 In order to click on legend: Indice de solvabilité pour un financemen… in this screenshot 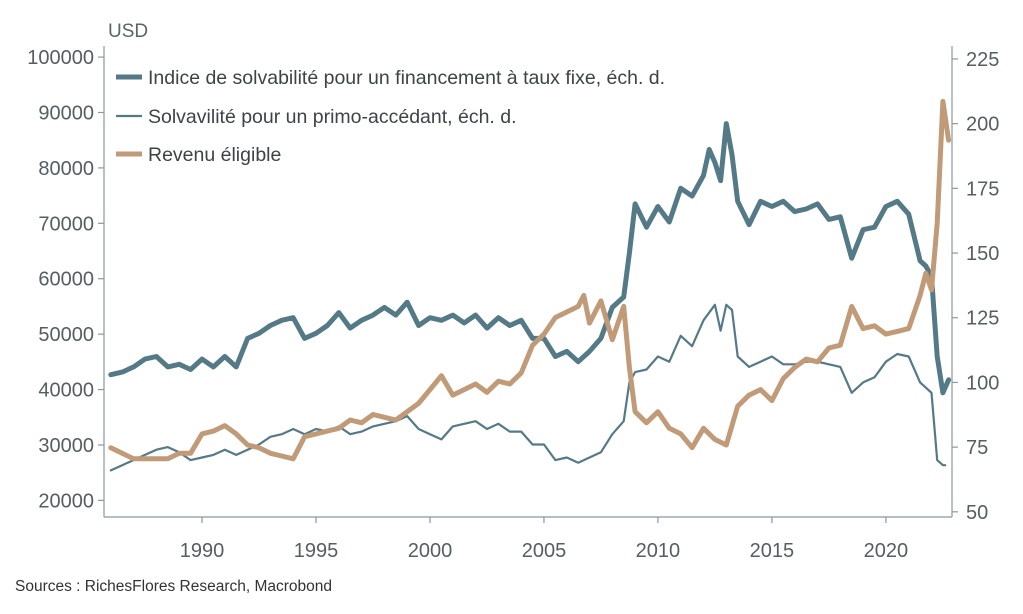, I will do `click(390, 116)`.